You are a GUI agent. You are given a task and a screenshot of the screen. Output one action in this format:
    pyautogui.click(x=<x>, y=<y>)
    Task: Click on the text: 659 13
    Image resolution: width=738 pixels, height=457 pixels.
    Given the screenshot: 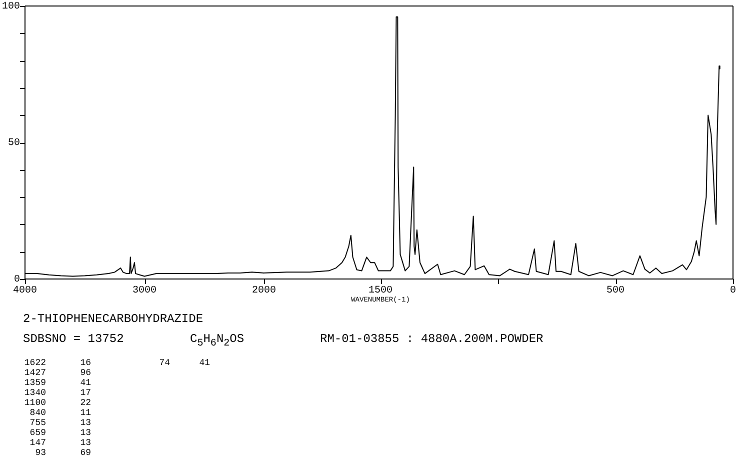 What is the action you would take?
    pyautogui.click(x=60, y=433)
    